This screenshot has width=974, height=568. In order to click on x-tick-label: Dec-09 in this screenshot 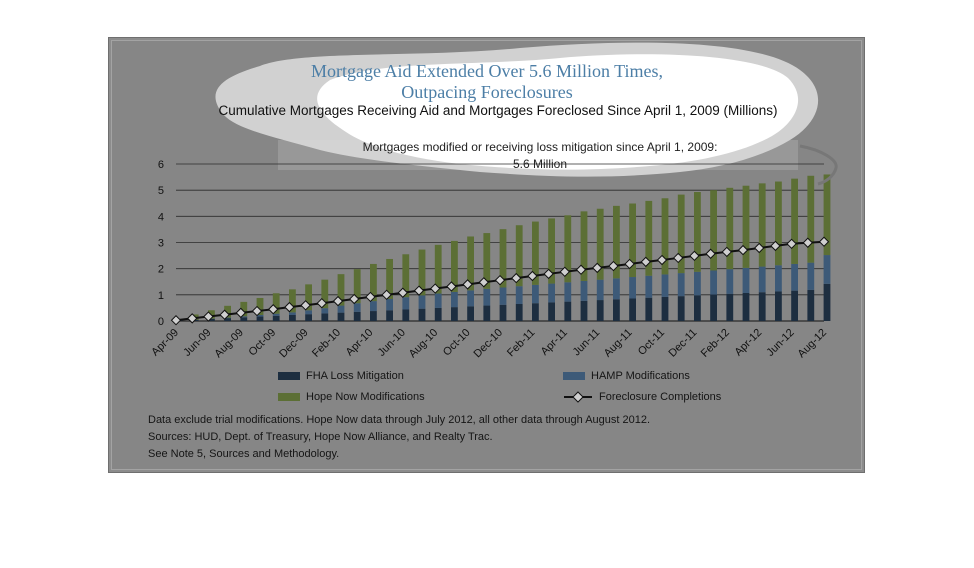, I will do `click(294, 344)`.